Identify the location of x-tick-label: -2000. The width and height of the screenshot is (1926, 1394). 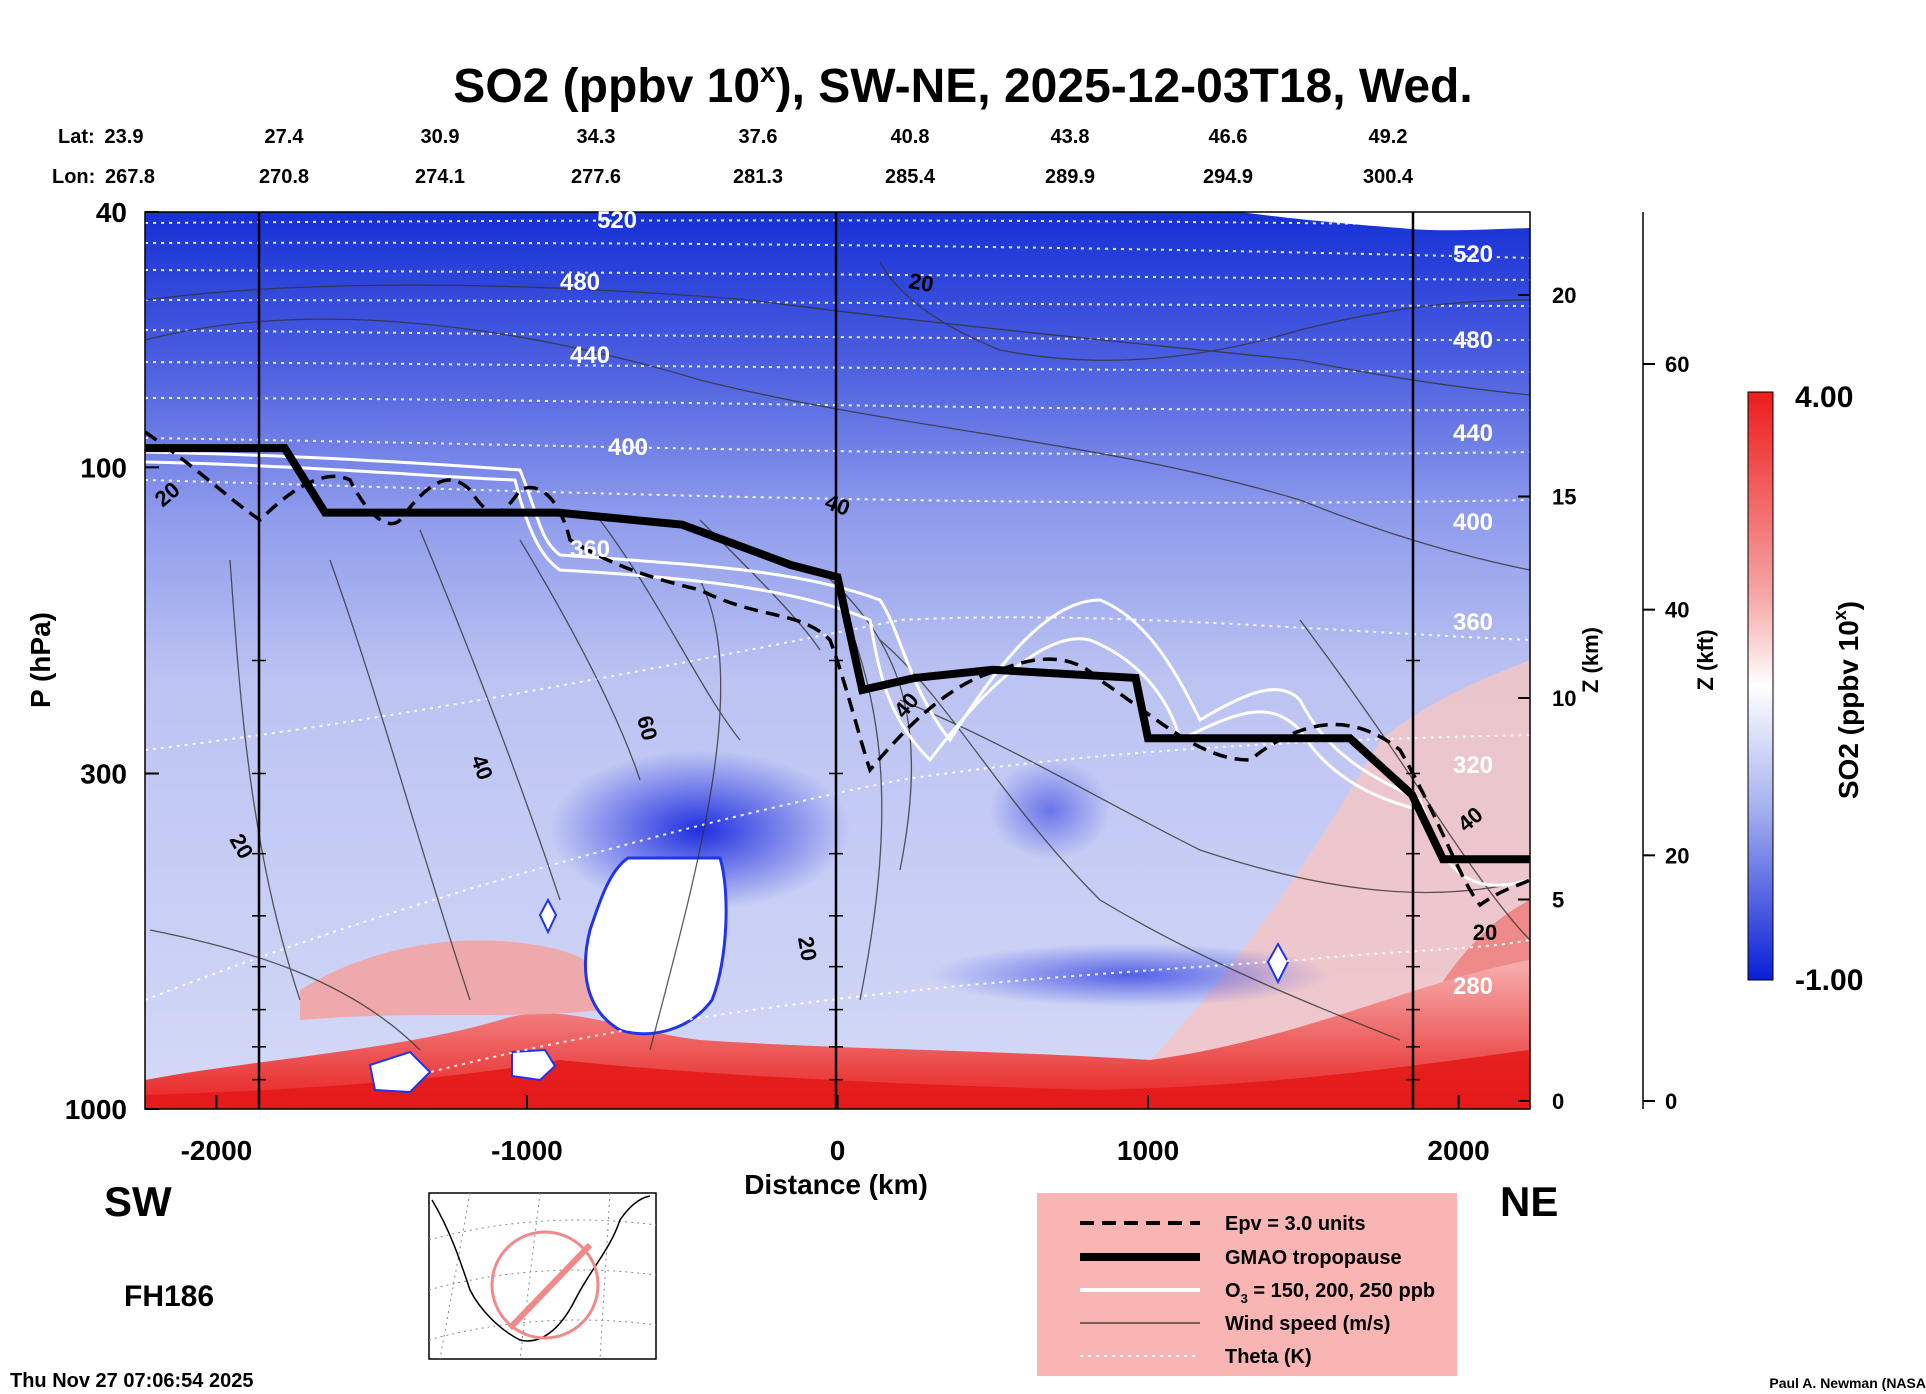
(217, 1150).